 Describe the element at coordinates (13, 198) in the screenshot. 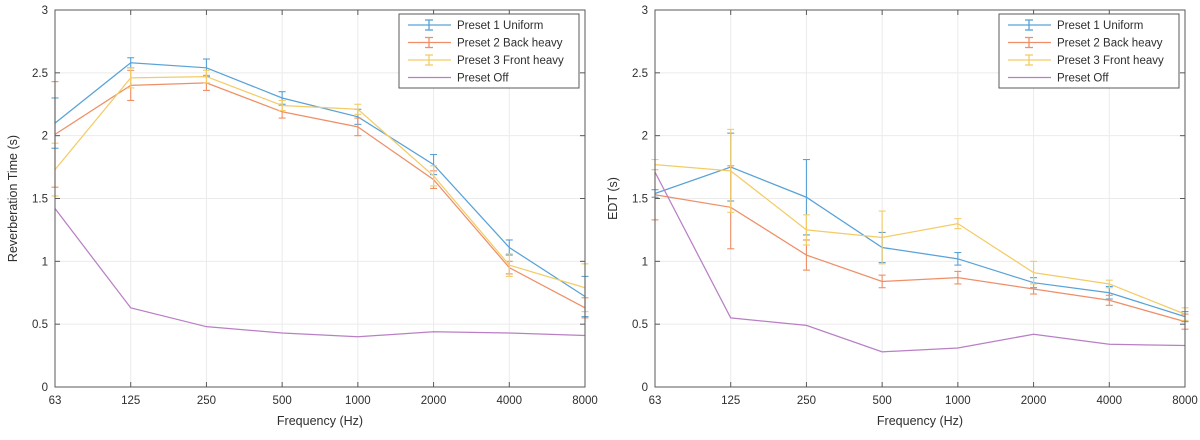

I see `y-axis-title: Reverberation Time (s)` at that location.